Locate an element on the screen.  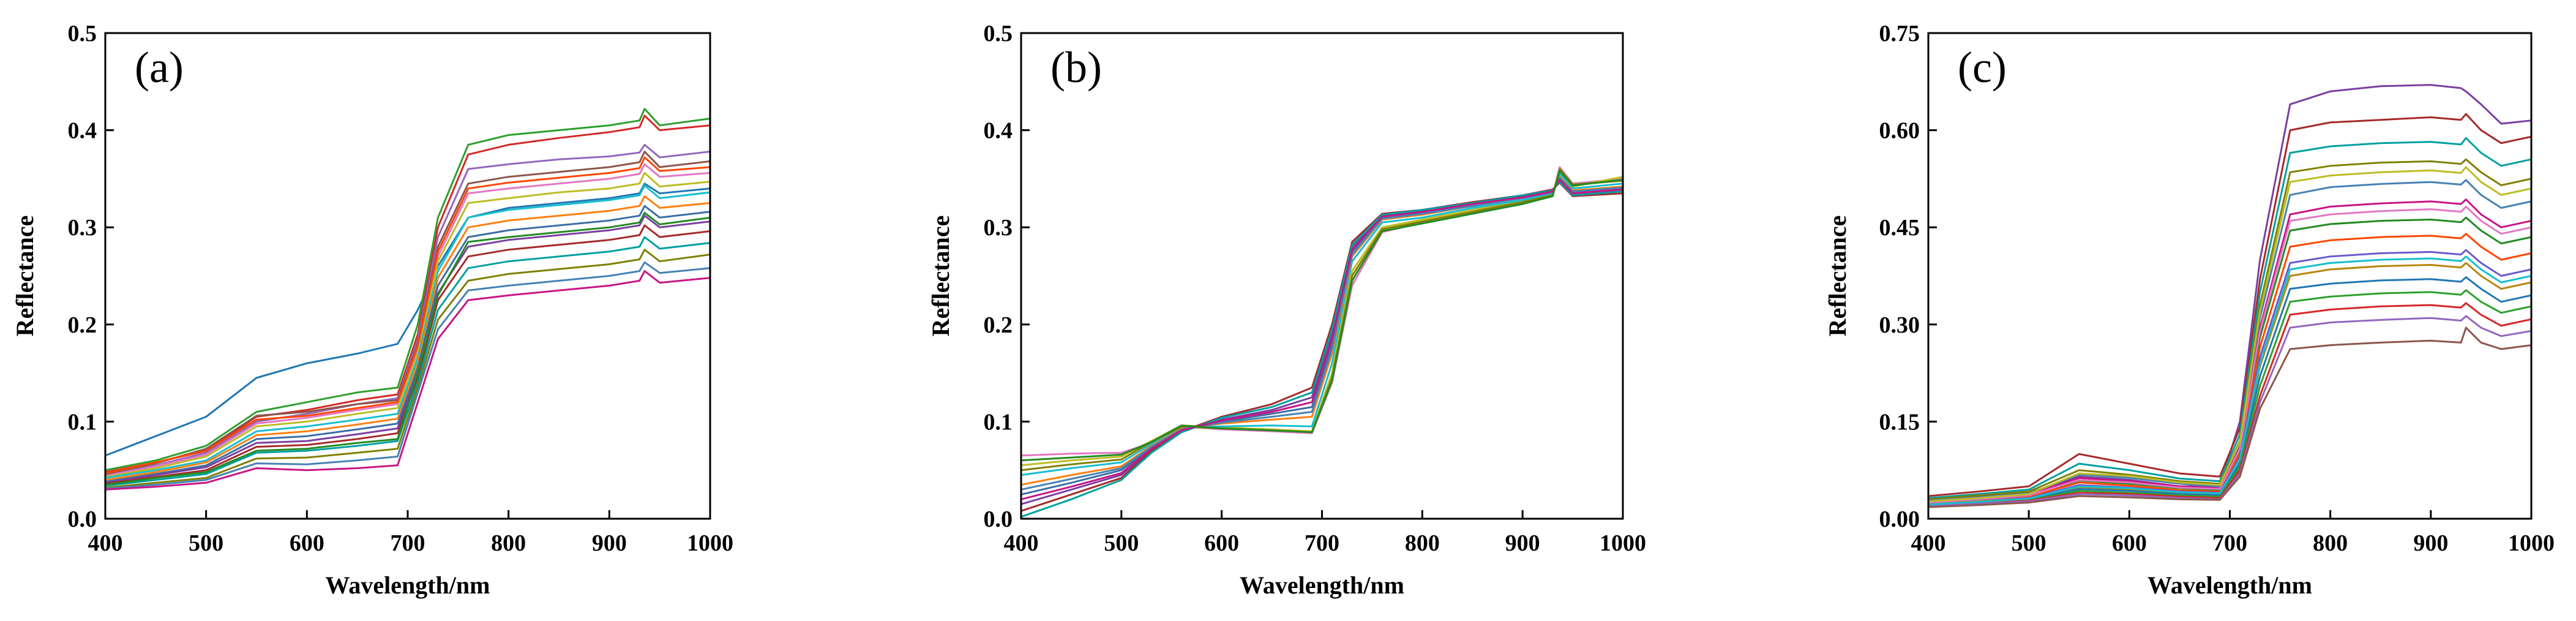
panel-label: (b) is located at coordinates (1076, 67).